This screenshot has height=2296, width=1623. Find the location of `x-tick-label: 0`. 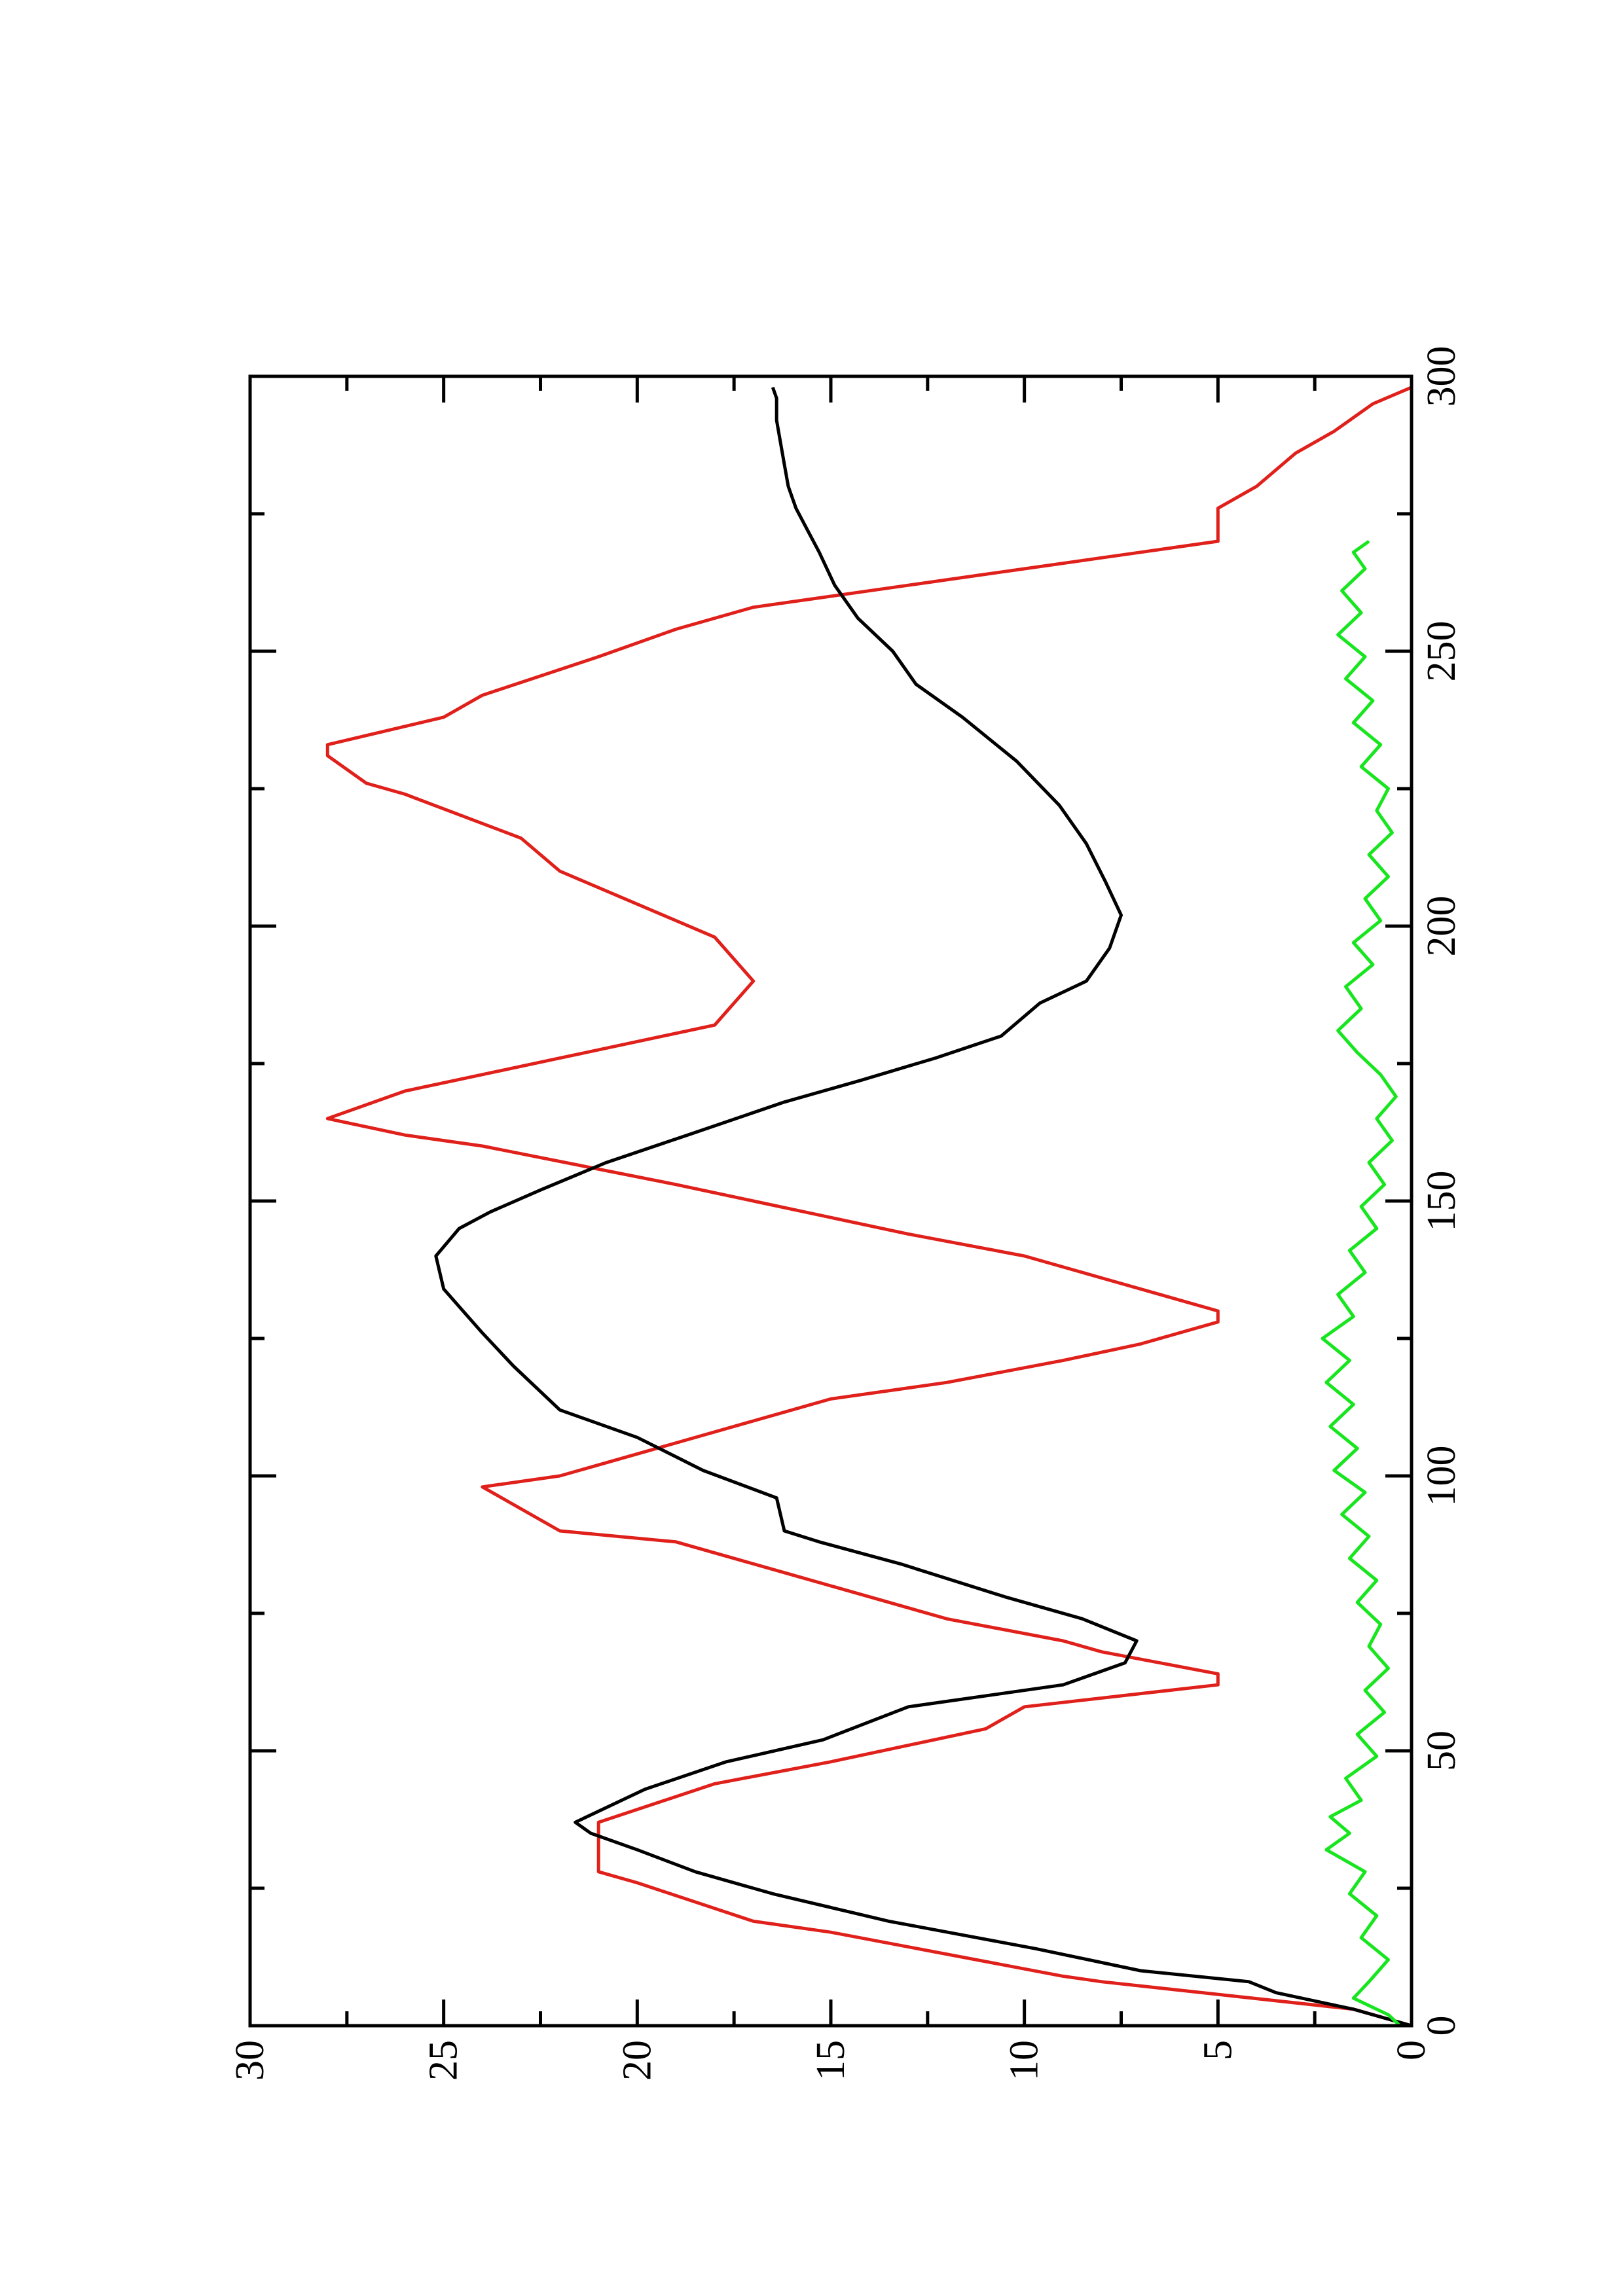

x-tick-label: 0 is located at coordinates (1441, 2026).